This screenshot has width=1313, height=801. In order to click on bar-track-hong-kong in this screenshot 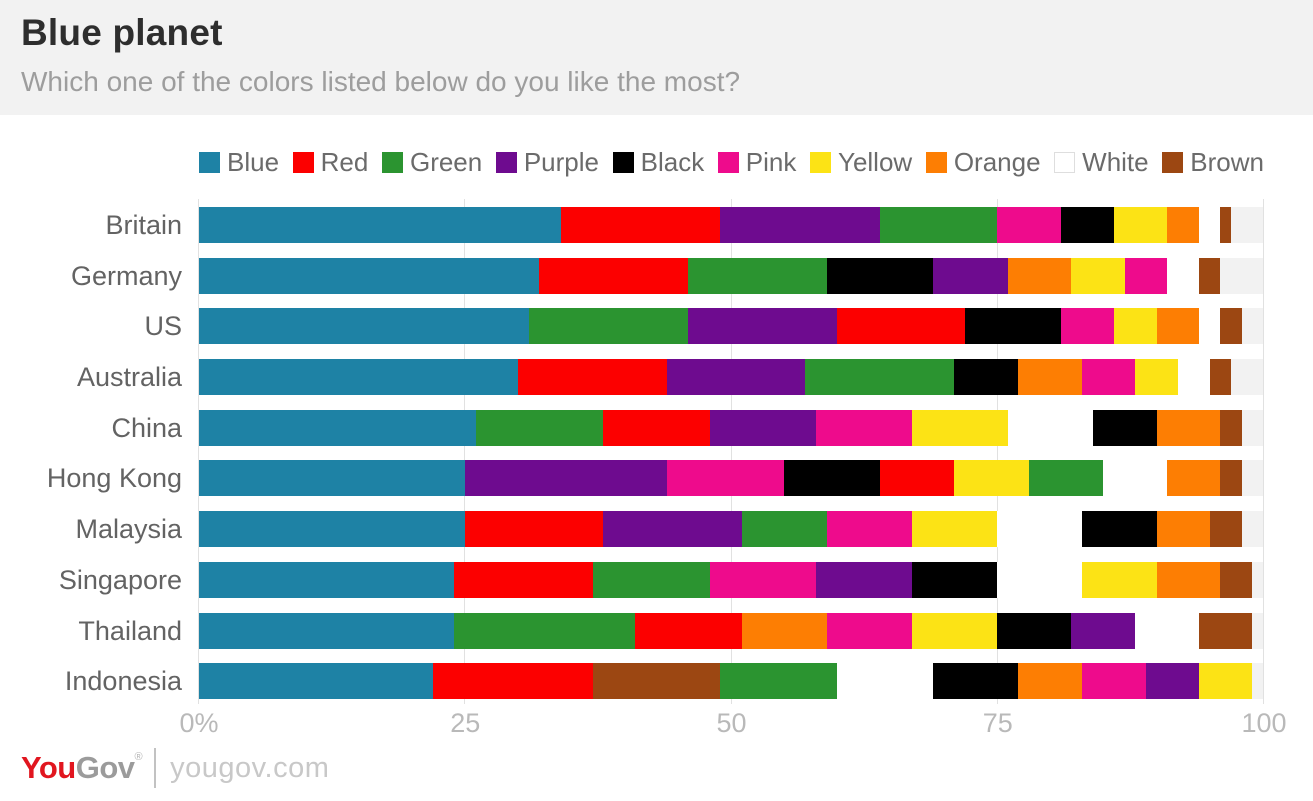, I will do `click(731, 478)`.